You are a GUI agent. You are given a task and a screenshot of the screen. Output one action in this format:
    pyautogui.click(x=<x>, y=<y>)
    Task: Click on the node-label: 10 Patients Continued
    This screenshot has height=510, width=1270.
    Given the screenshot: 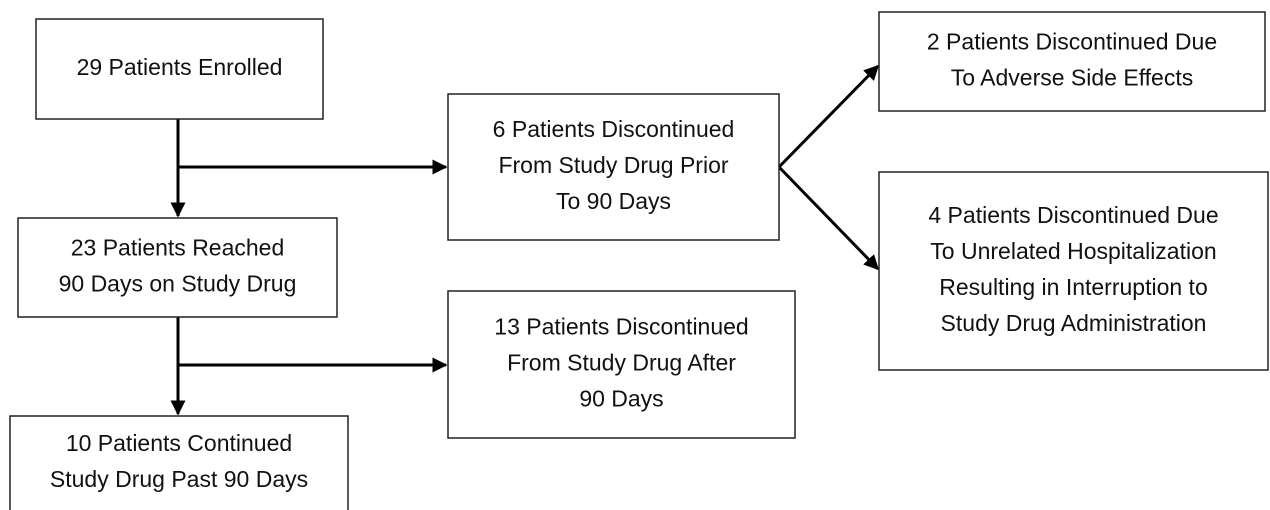 What is the action you would take?
    pyautogui.click(x=179, y=443)
    